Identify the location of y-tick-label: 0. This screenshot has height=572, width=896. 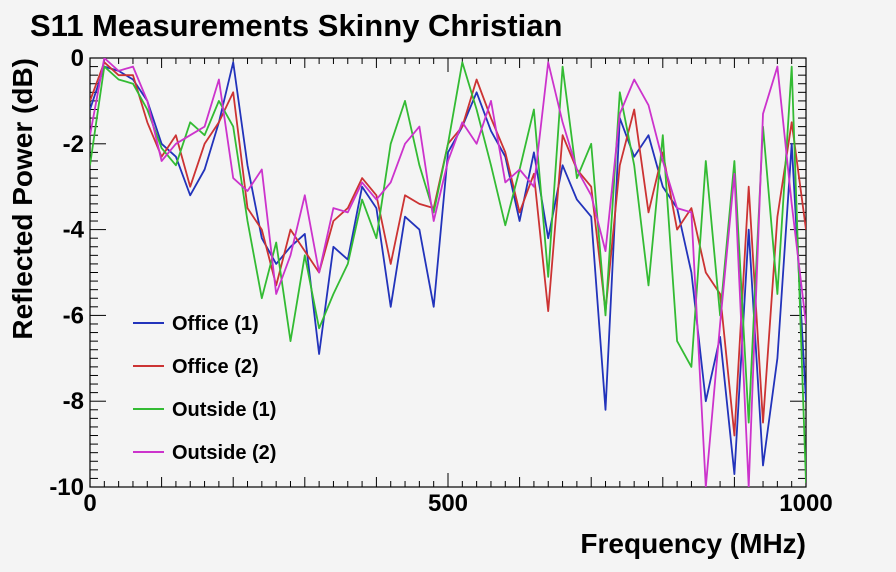
(77, 58).